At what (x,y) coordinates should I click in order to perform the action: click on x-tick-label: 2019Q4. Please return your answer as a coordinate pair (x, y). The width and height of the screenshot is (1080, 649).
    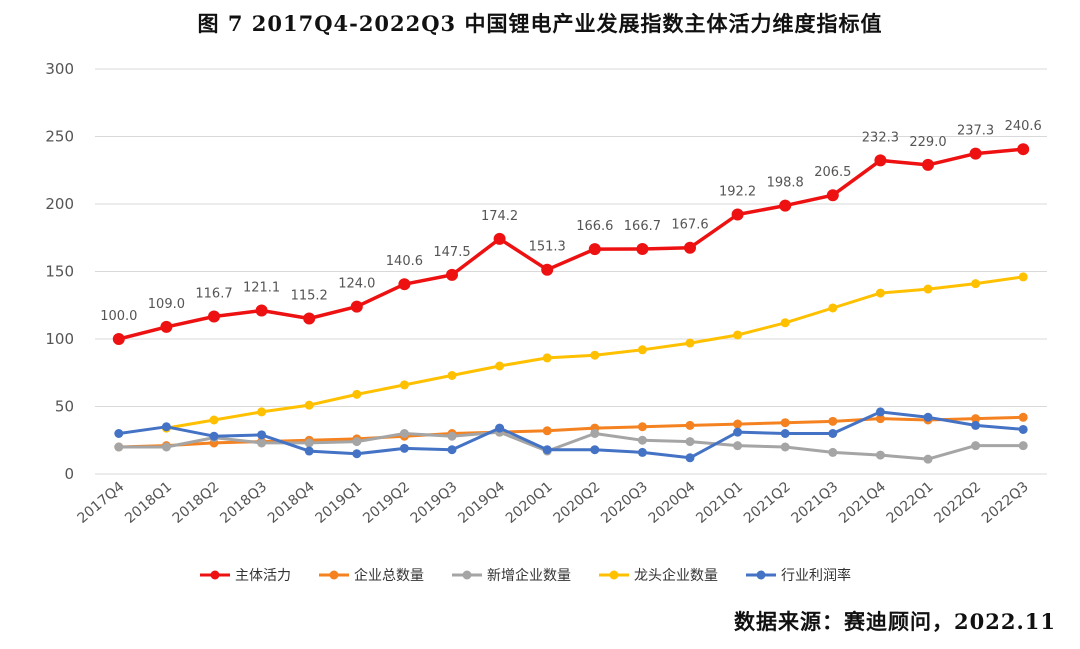
    Looking at the image, I should click on (481, 503).